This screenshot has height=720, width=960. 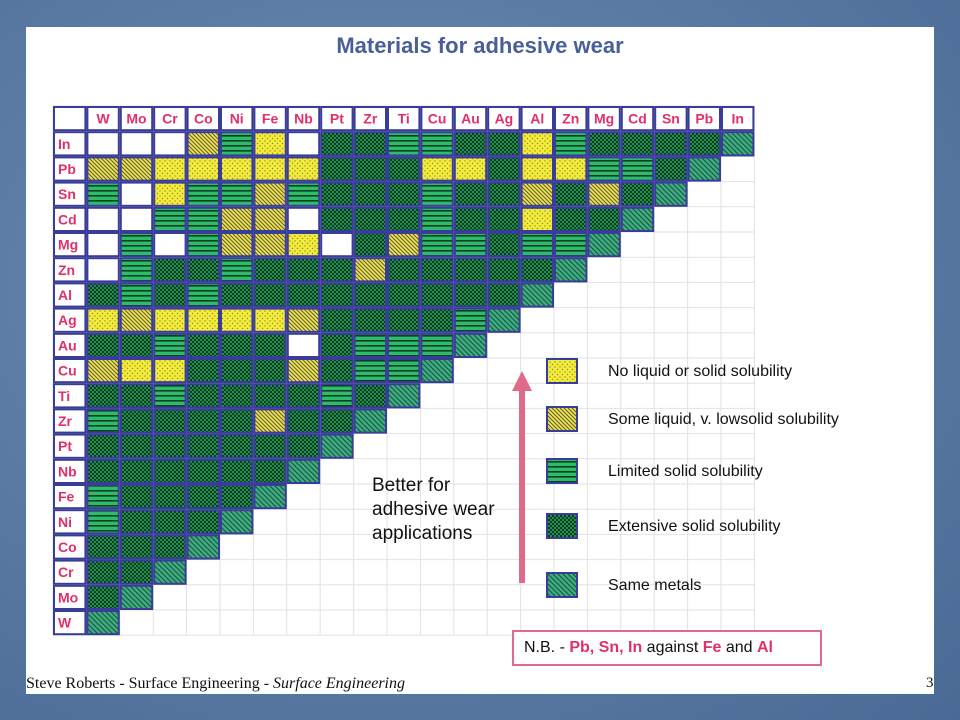 What do you see at coordinates (370, 169) in the screenshot?
I see `matrix-cell-pb-zr` at bounding box center [370, 169].